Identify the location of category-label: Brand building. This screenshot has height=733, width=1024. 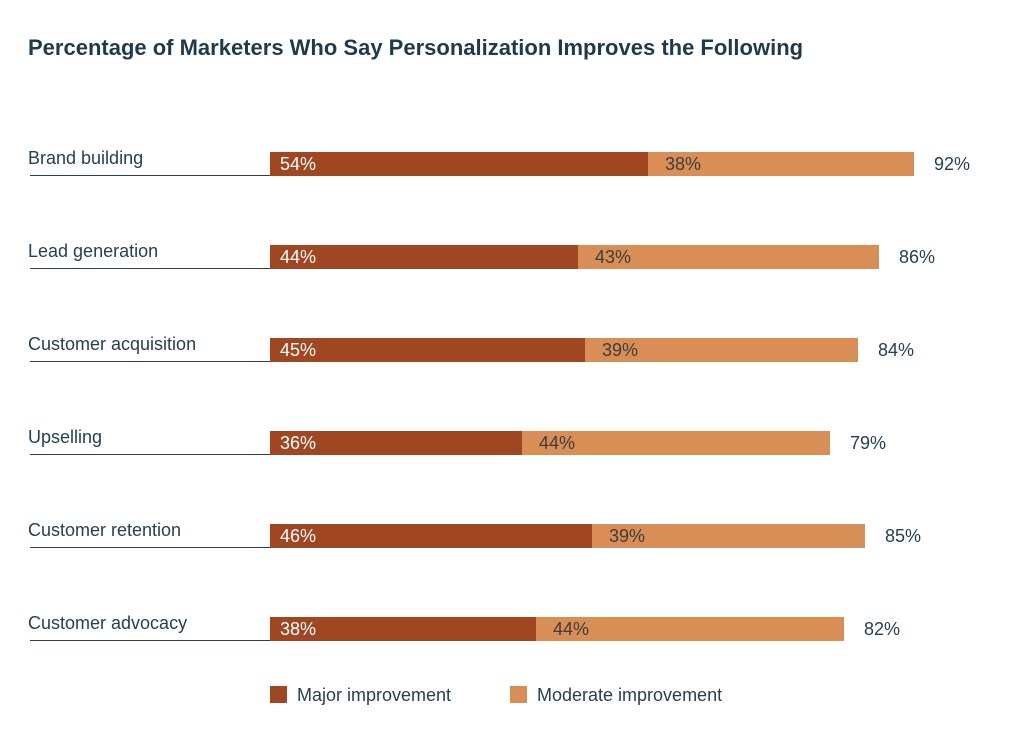
(85, 158).